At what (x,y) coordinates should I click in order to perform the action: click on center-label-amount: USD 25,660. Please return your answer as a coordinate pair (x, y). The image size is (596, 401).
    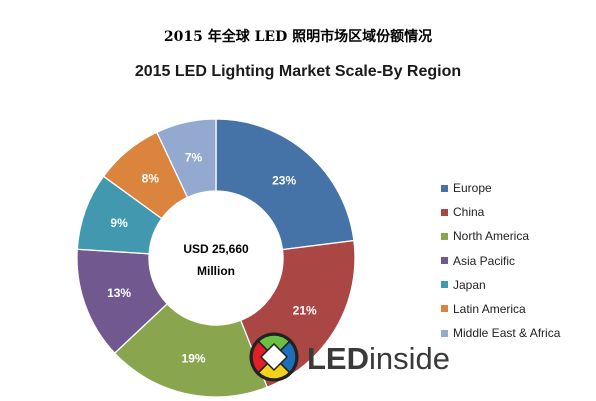
    Looking at the image, I should click on (216, 249).